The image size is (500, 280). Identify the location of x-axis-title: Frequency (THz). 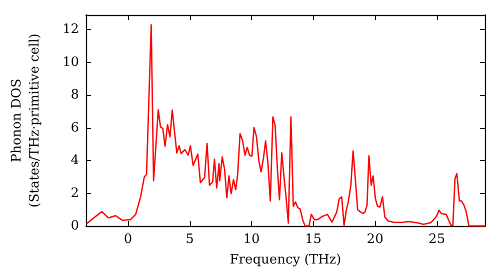
(286, 260).